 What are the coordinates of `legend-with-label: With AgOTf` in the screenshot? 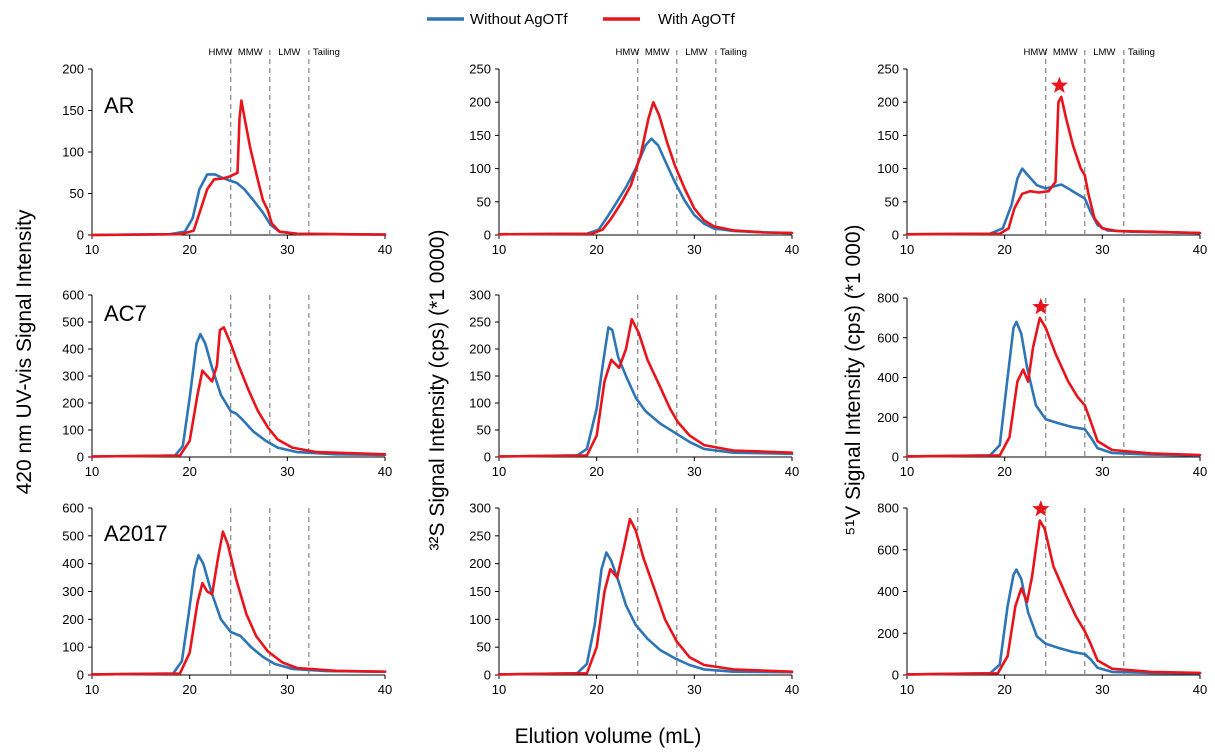 It's located at (697, 19).